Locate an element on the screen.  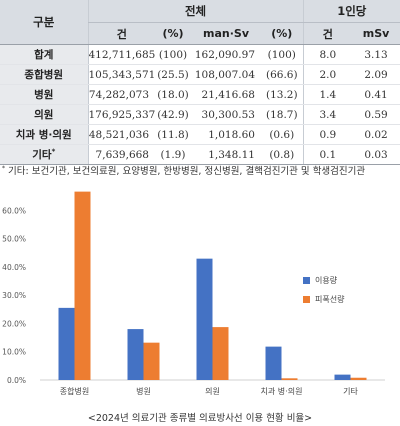
cell-pc-cases: 1.4 is located at coordinates (327, 94).